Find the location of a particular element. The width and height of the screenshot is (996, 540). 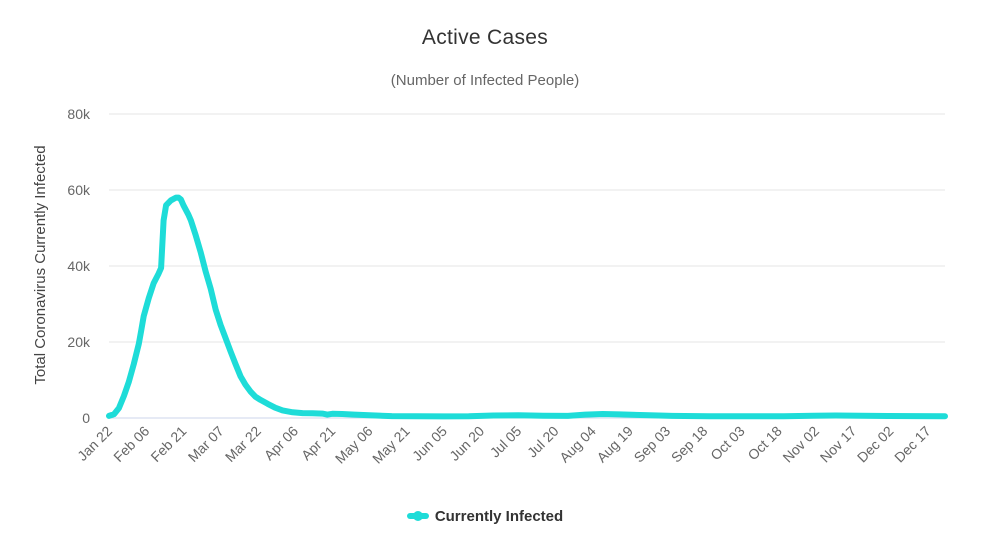

y-tick-label: 80k is located at coordinates (79, 114).